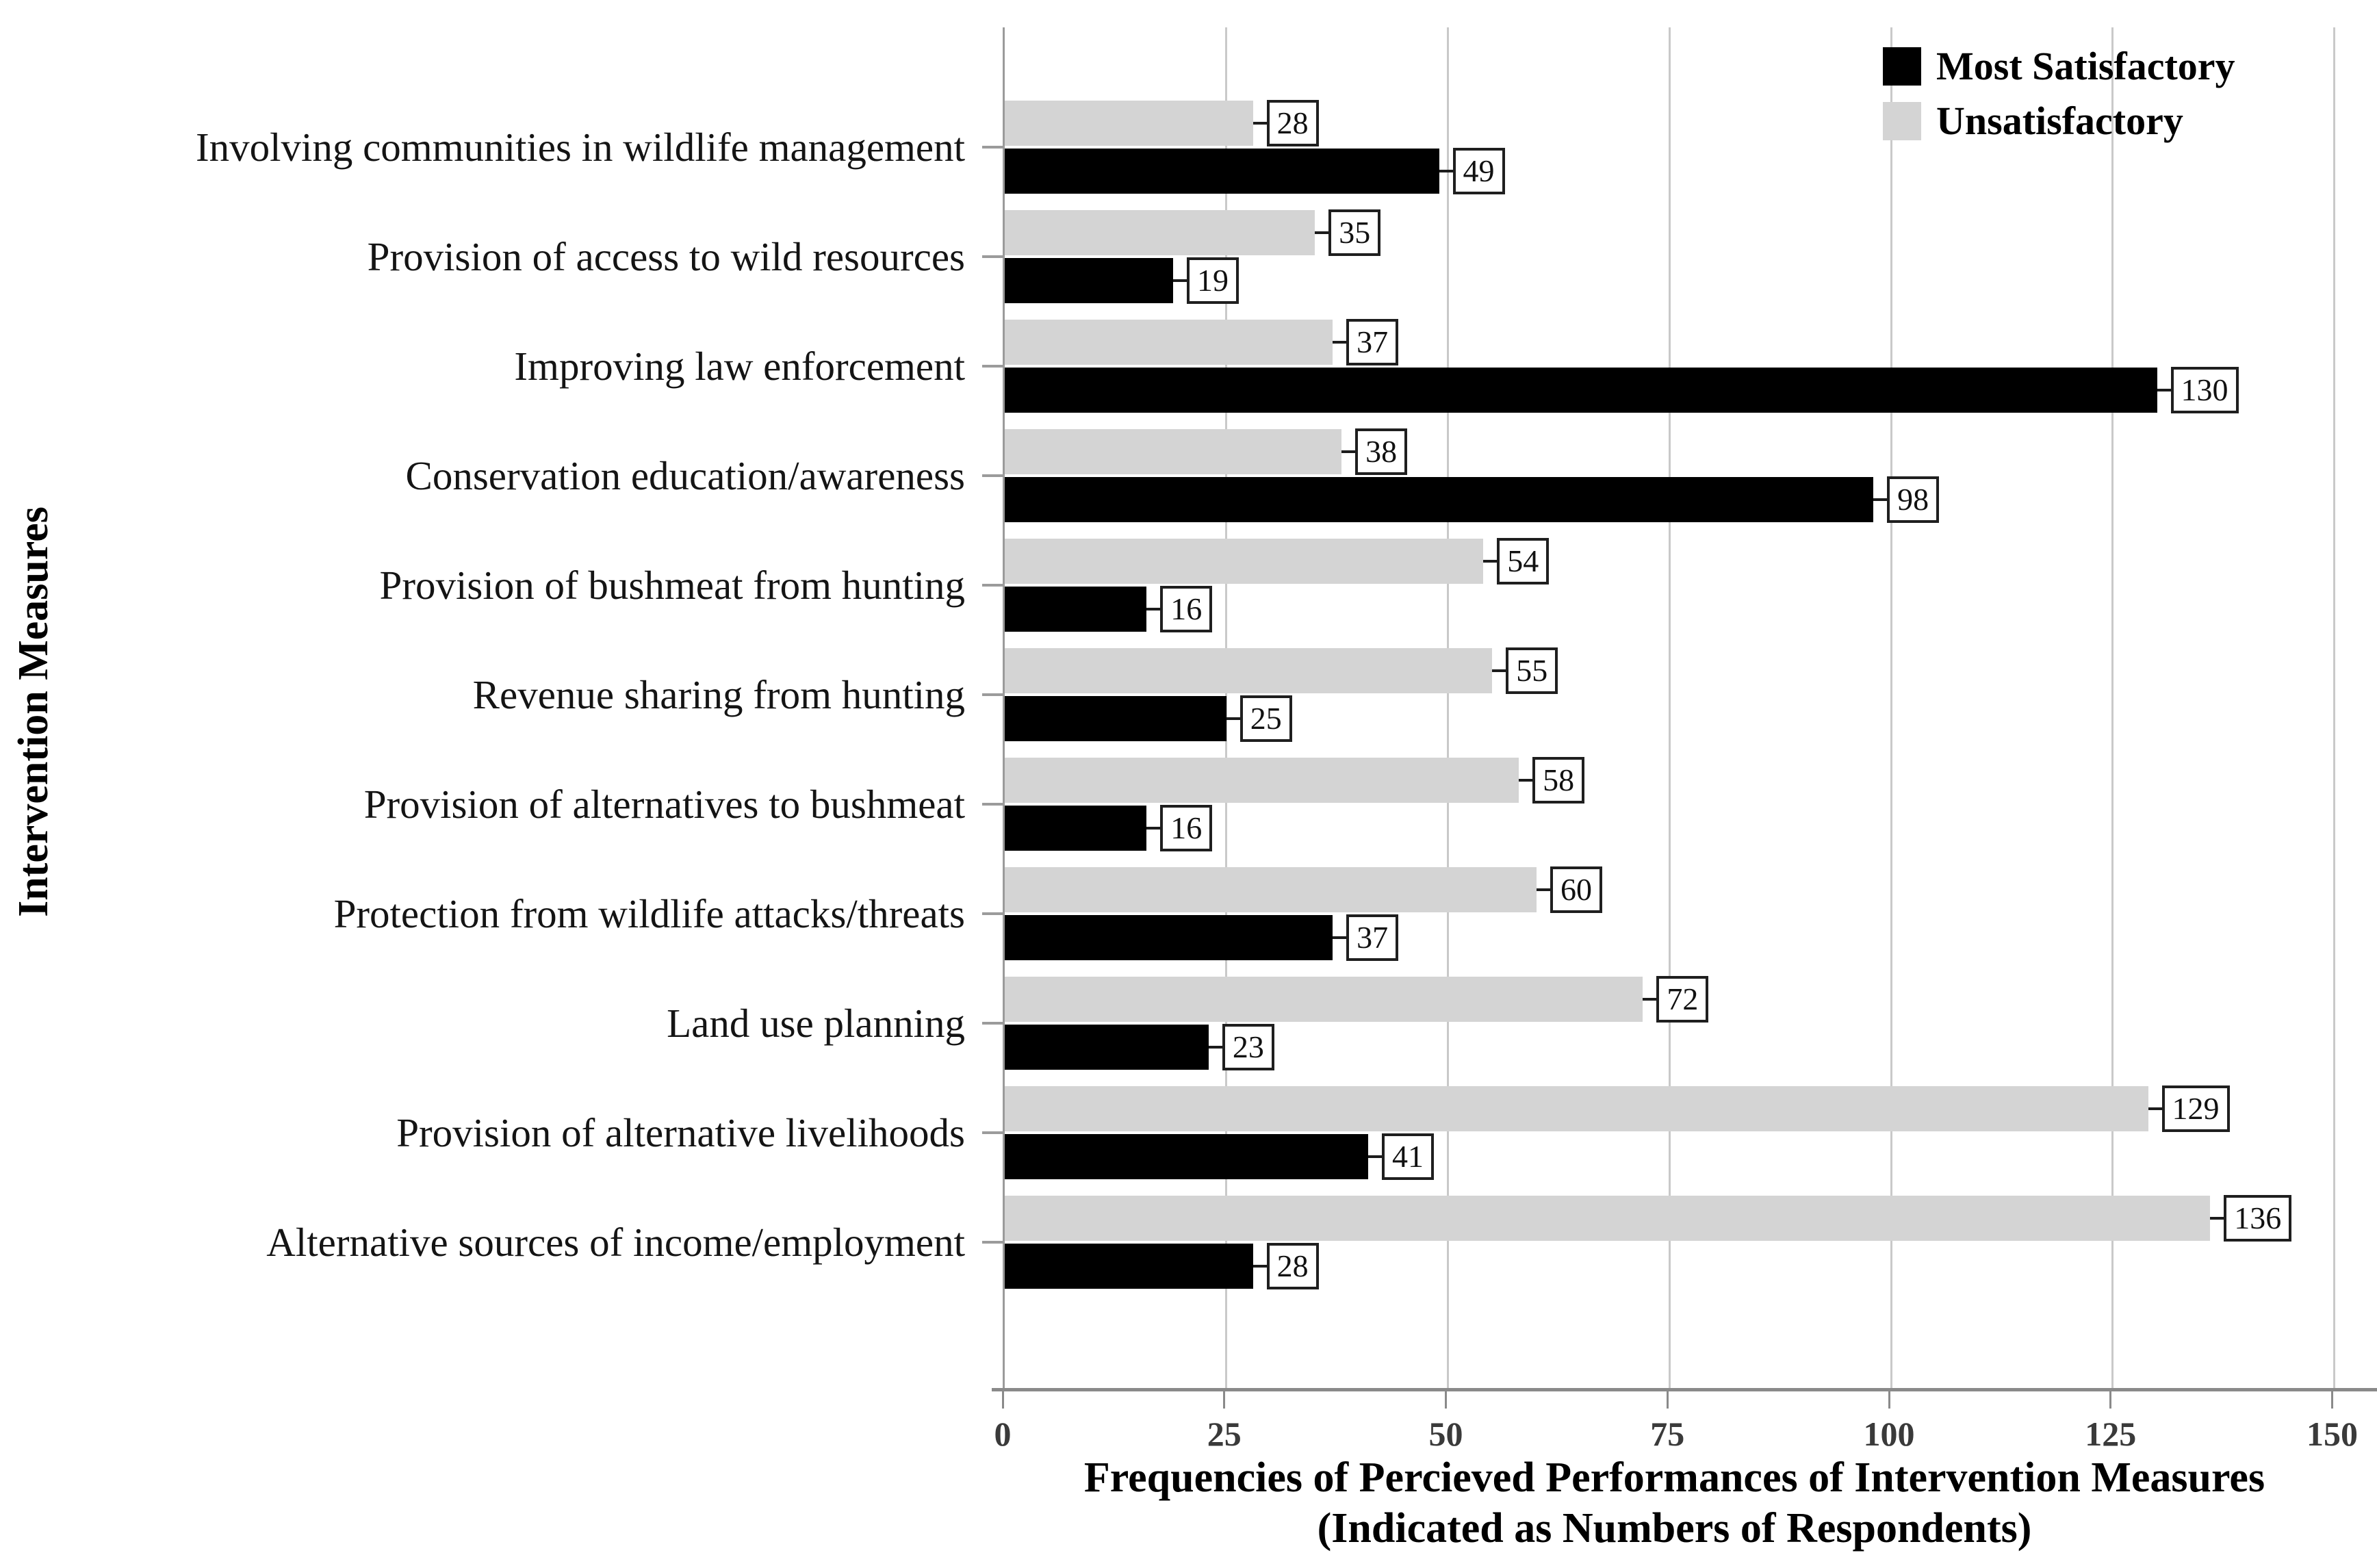 Image resolution: width=2377 pixels, height=1568 pixels. I want to click on legend: Most Satisfactory Unsatisfactory, so click(2059, 94).